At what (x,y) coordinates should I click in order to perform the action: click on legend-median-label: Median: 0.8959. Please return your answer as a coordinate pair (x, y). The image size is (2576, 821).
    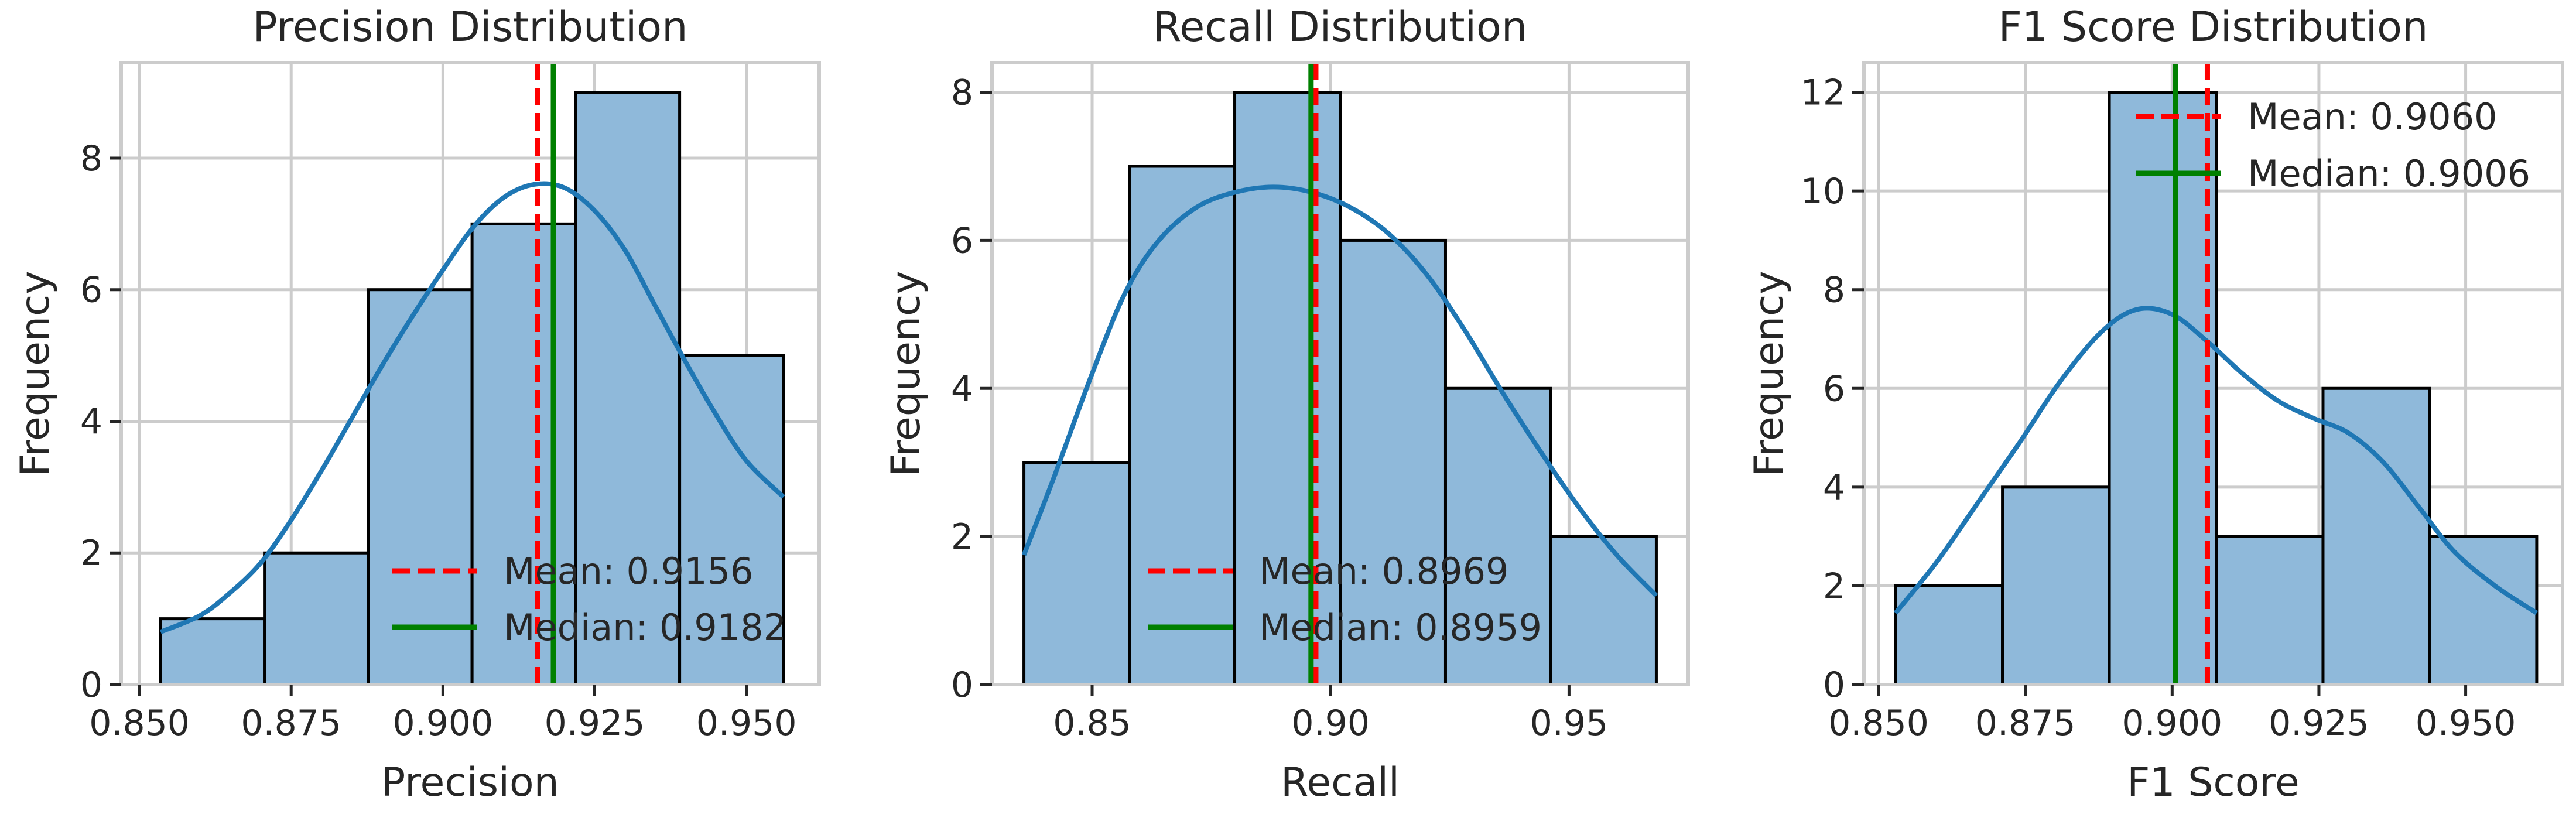
    Looking at the image, I should click on (1400, 628).